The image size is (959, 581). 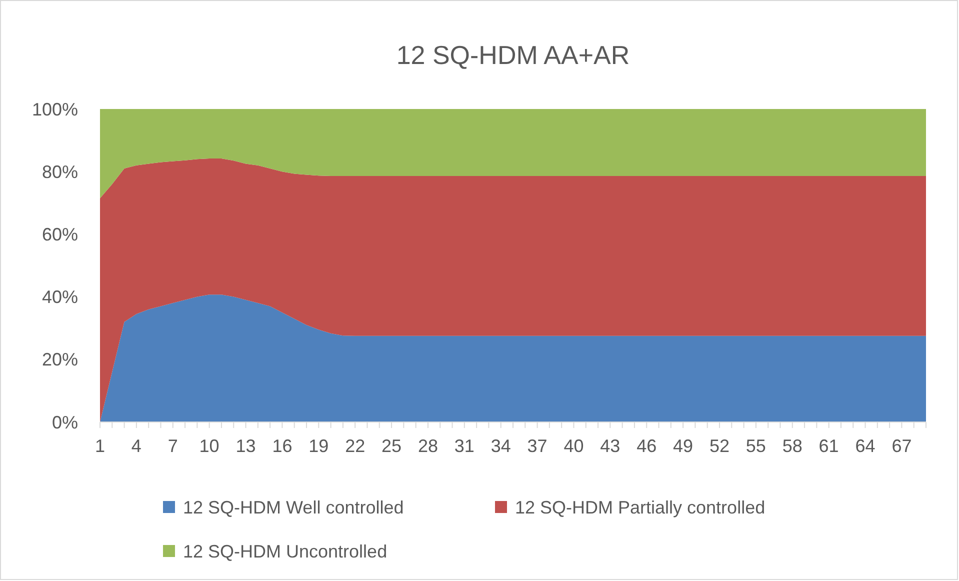 I want to click on x-tick-label: 28, so click(x=428, y=446).